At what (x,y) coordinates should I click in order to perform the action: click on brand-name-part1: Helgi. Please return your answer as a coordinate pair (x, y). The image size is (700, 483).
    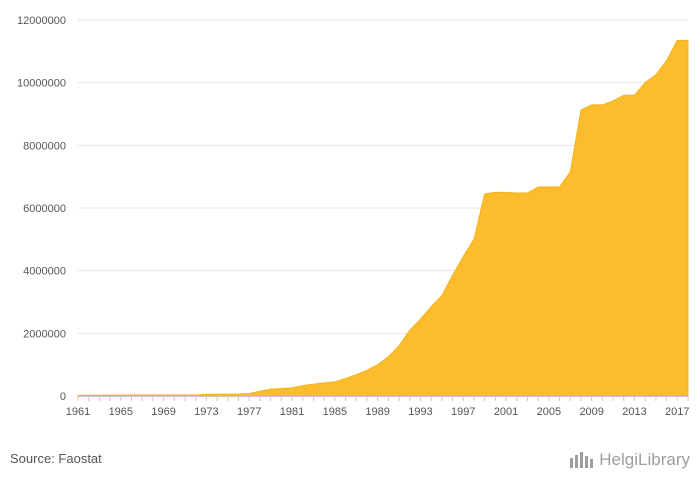
    Looking at the image, I should click on (619, 459).